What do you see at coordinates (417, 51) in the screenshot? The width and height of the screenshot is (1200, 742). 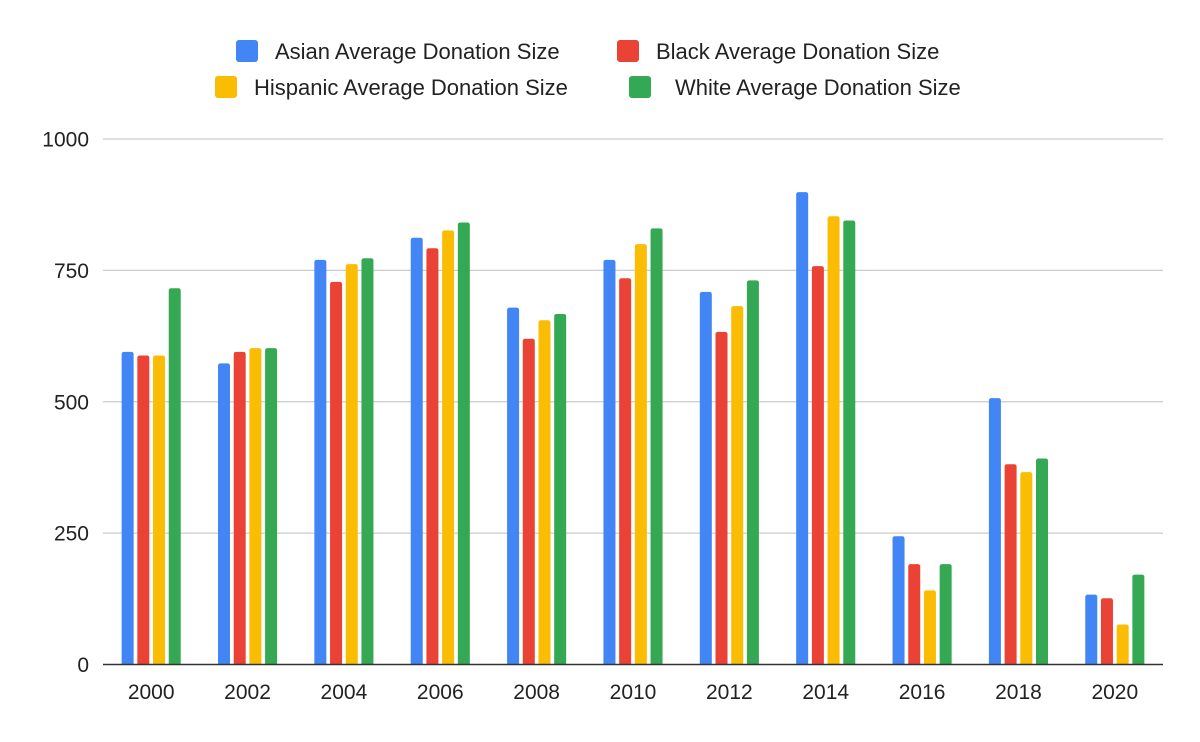 I see `legend-label: Asian Average Donation Size` at bounding box center [417, 51].